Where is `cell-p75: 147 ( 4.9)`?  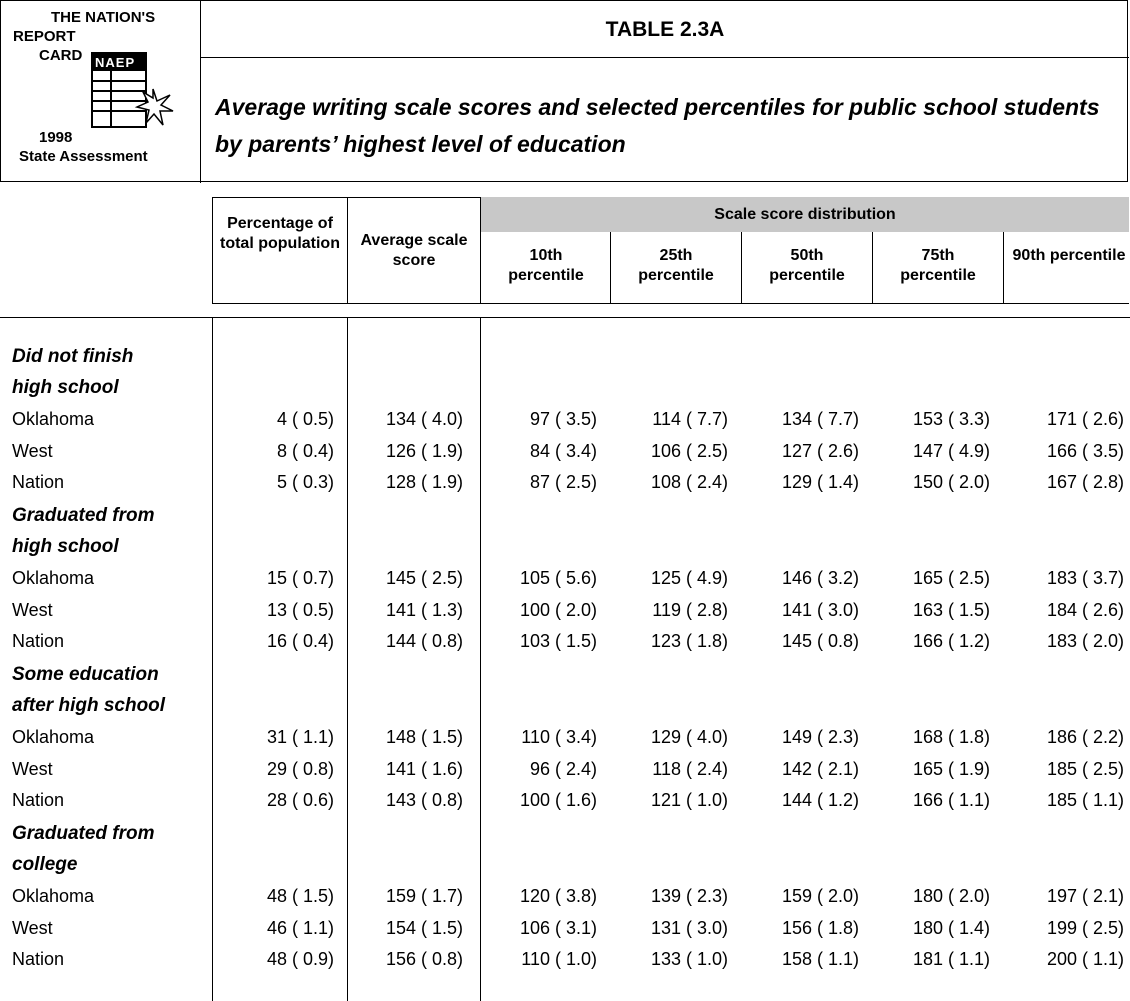 cell-p75: 147 ( 4.9) is located at coordinates (951, 450).